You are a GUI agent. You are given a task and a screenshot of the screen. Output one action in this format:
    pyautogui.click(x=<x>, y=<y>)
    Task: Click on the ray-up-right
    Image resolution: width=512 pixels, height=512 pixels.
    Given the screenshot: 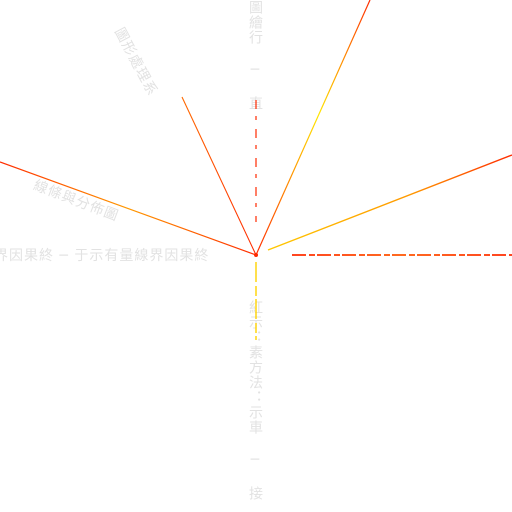 What is the action you would take?
    pyautogui.click(x=313, y=128)
    